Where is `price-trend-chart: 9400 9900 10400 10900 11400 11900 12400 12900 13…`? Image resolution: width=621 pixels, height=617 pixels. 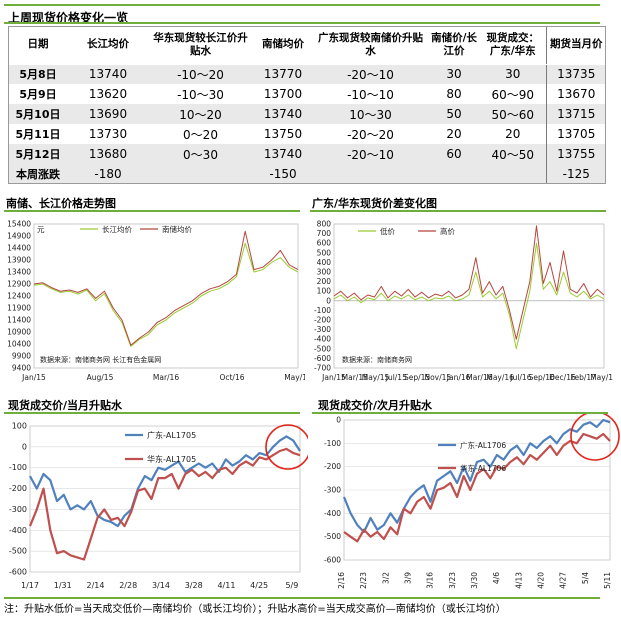 price-trend-chart: 9400 9900 10400 10900 11400 11900 12400 12900 13… is located at coordinates (156, 301).